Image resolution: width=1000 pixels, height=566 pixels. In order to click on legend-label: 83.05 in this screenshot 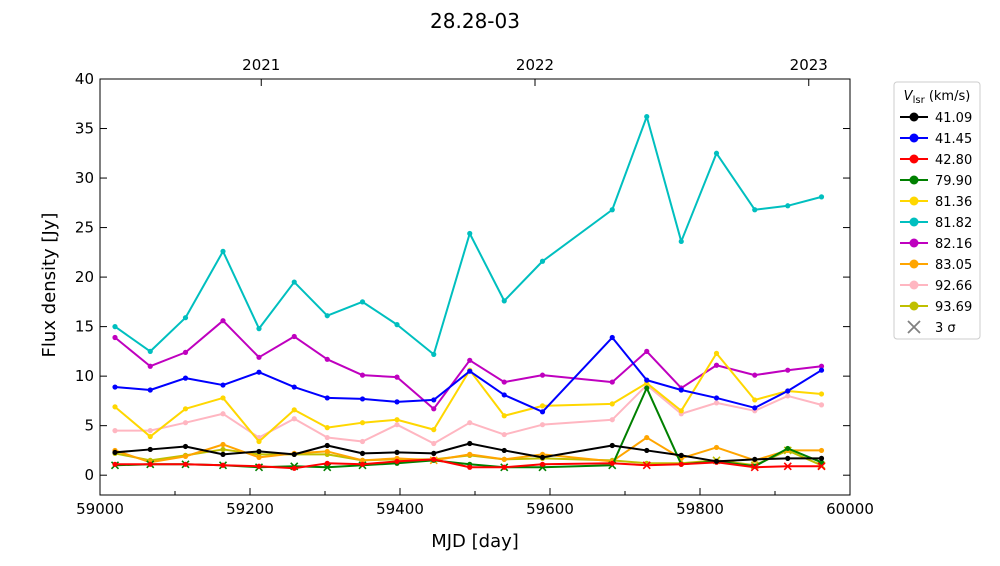, I will do `click(953, 265)`.